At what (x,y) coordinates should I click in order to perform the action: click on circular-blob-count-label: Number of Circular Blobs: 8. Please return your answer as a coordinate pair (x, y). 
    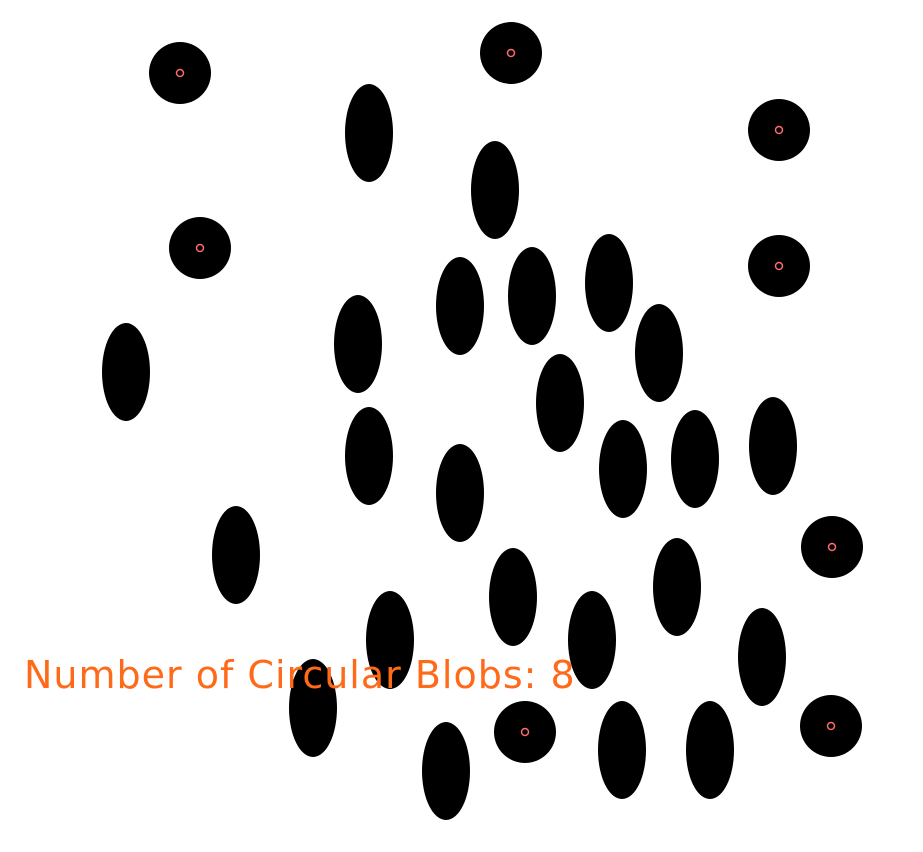
    Looking at the image, I should click on (300, 675).